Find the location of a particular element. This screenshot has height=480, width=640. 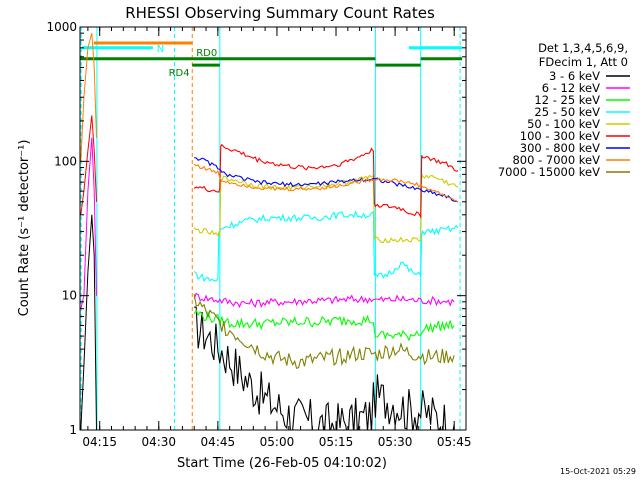

legend-label: 100 - 300 keV is located at coordinates (560, 136).